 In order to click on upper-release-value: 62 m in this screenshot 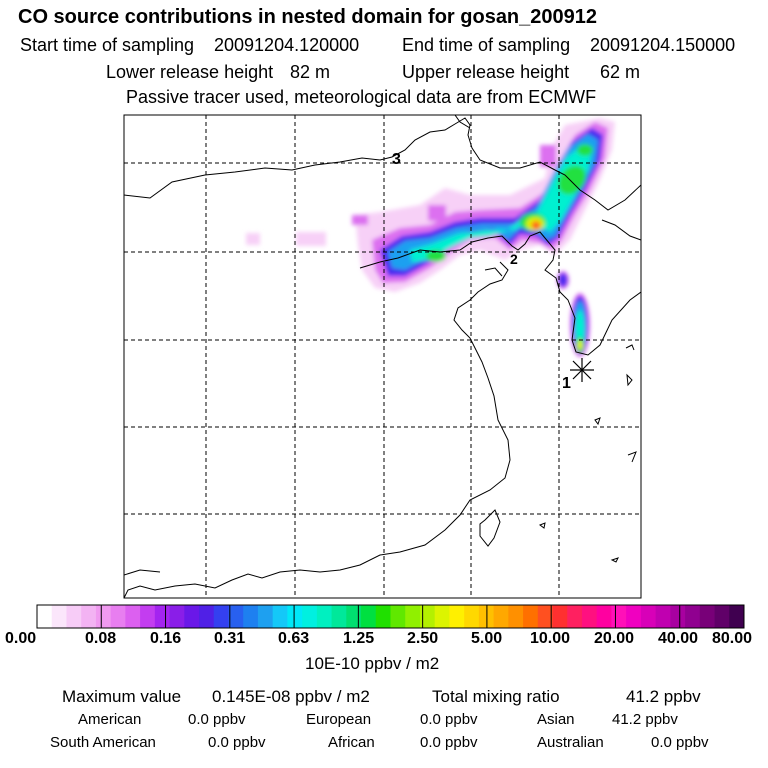, I will do `click(620, 72)`.